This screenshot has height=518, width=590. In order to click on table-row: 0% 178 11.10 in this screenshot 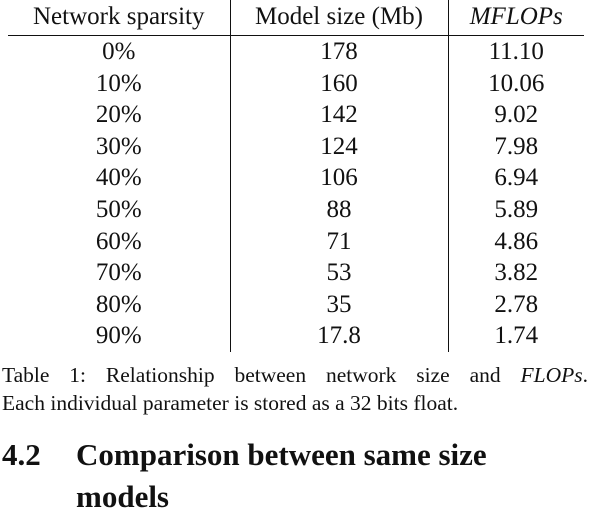, I will do `click(296, 51)`.